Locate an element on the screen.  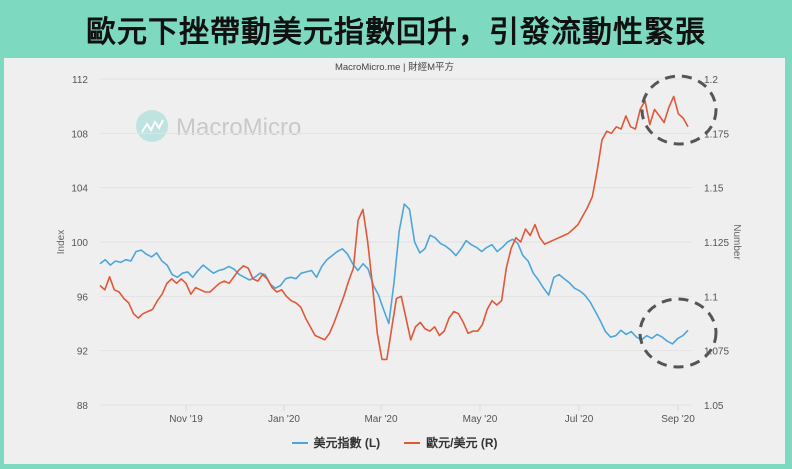
y-left-tick: 96 is located at coordinates (83, 297).